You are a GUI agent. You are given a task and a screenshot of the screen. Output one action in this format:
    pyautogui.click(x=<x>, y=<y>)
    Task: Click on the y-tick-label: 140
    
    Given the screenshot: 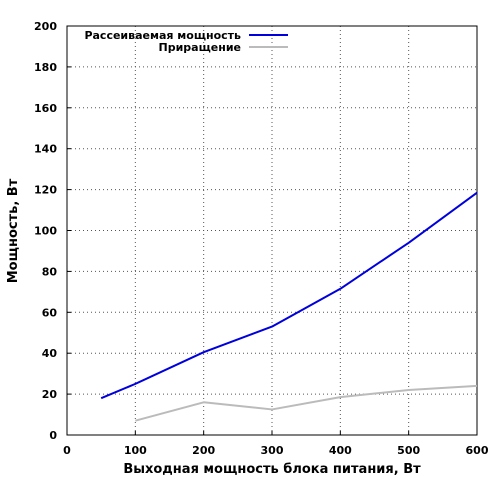 What is the action you would take?
    pyautogui.click(x=45, y=149)
    